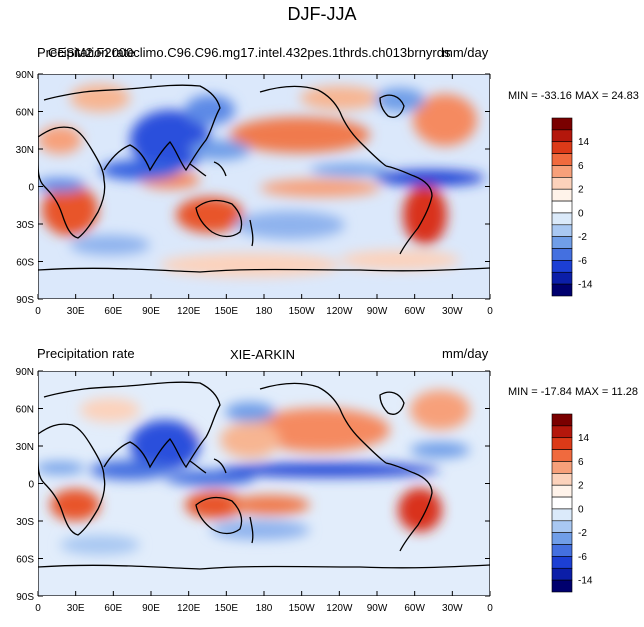  What do you see at coordinates (25, 75) in the screenshot?
I see `panel1-lat-label: 90N` at bounding box center [25, 75].